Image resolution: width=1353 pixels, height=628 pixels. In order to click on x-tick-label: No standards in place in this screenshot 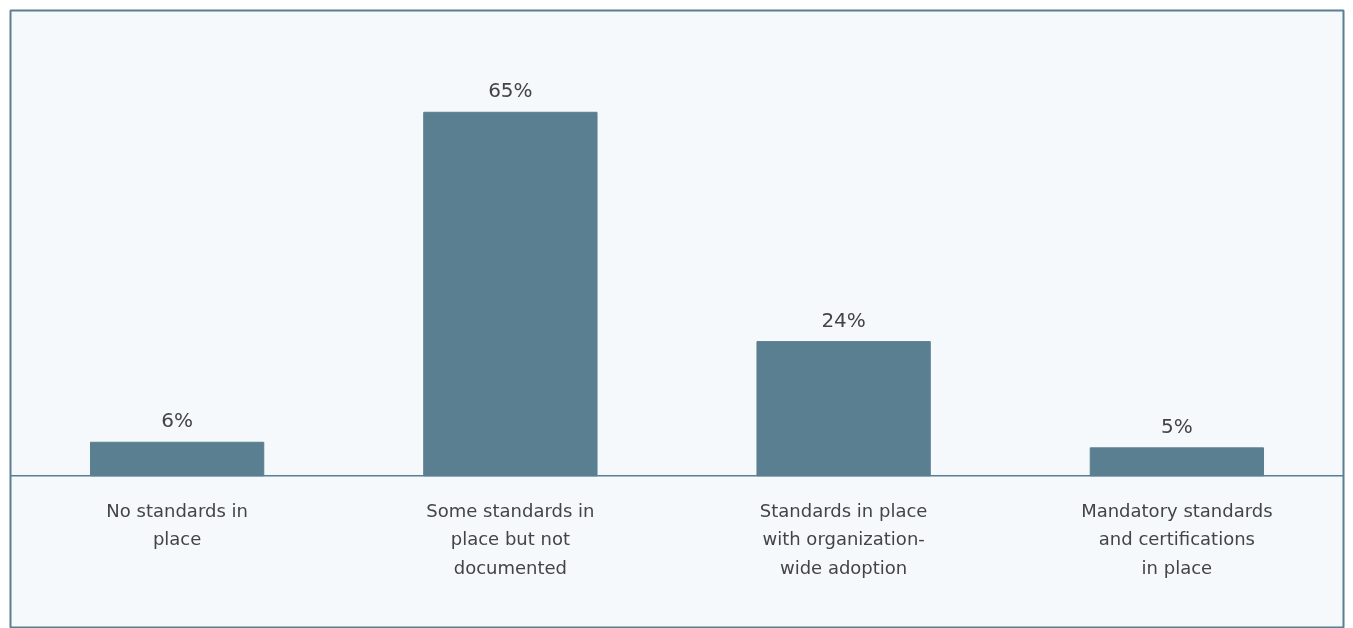, I will do `click(177, 524)`.